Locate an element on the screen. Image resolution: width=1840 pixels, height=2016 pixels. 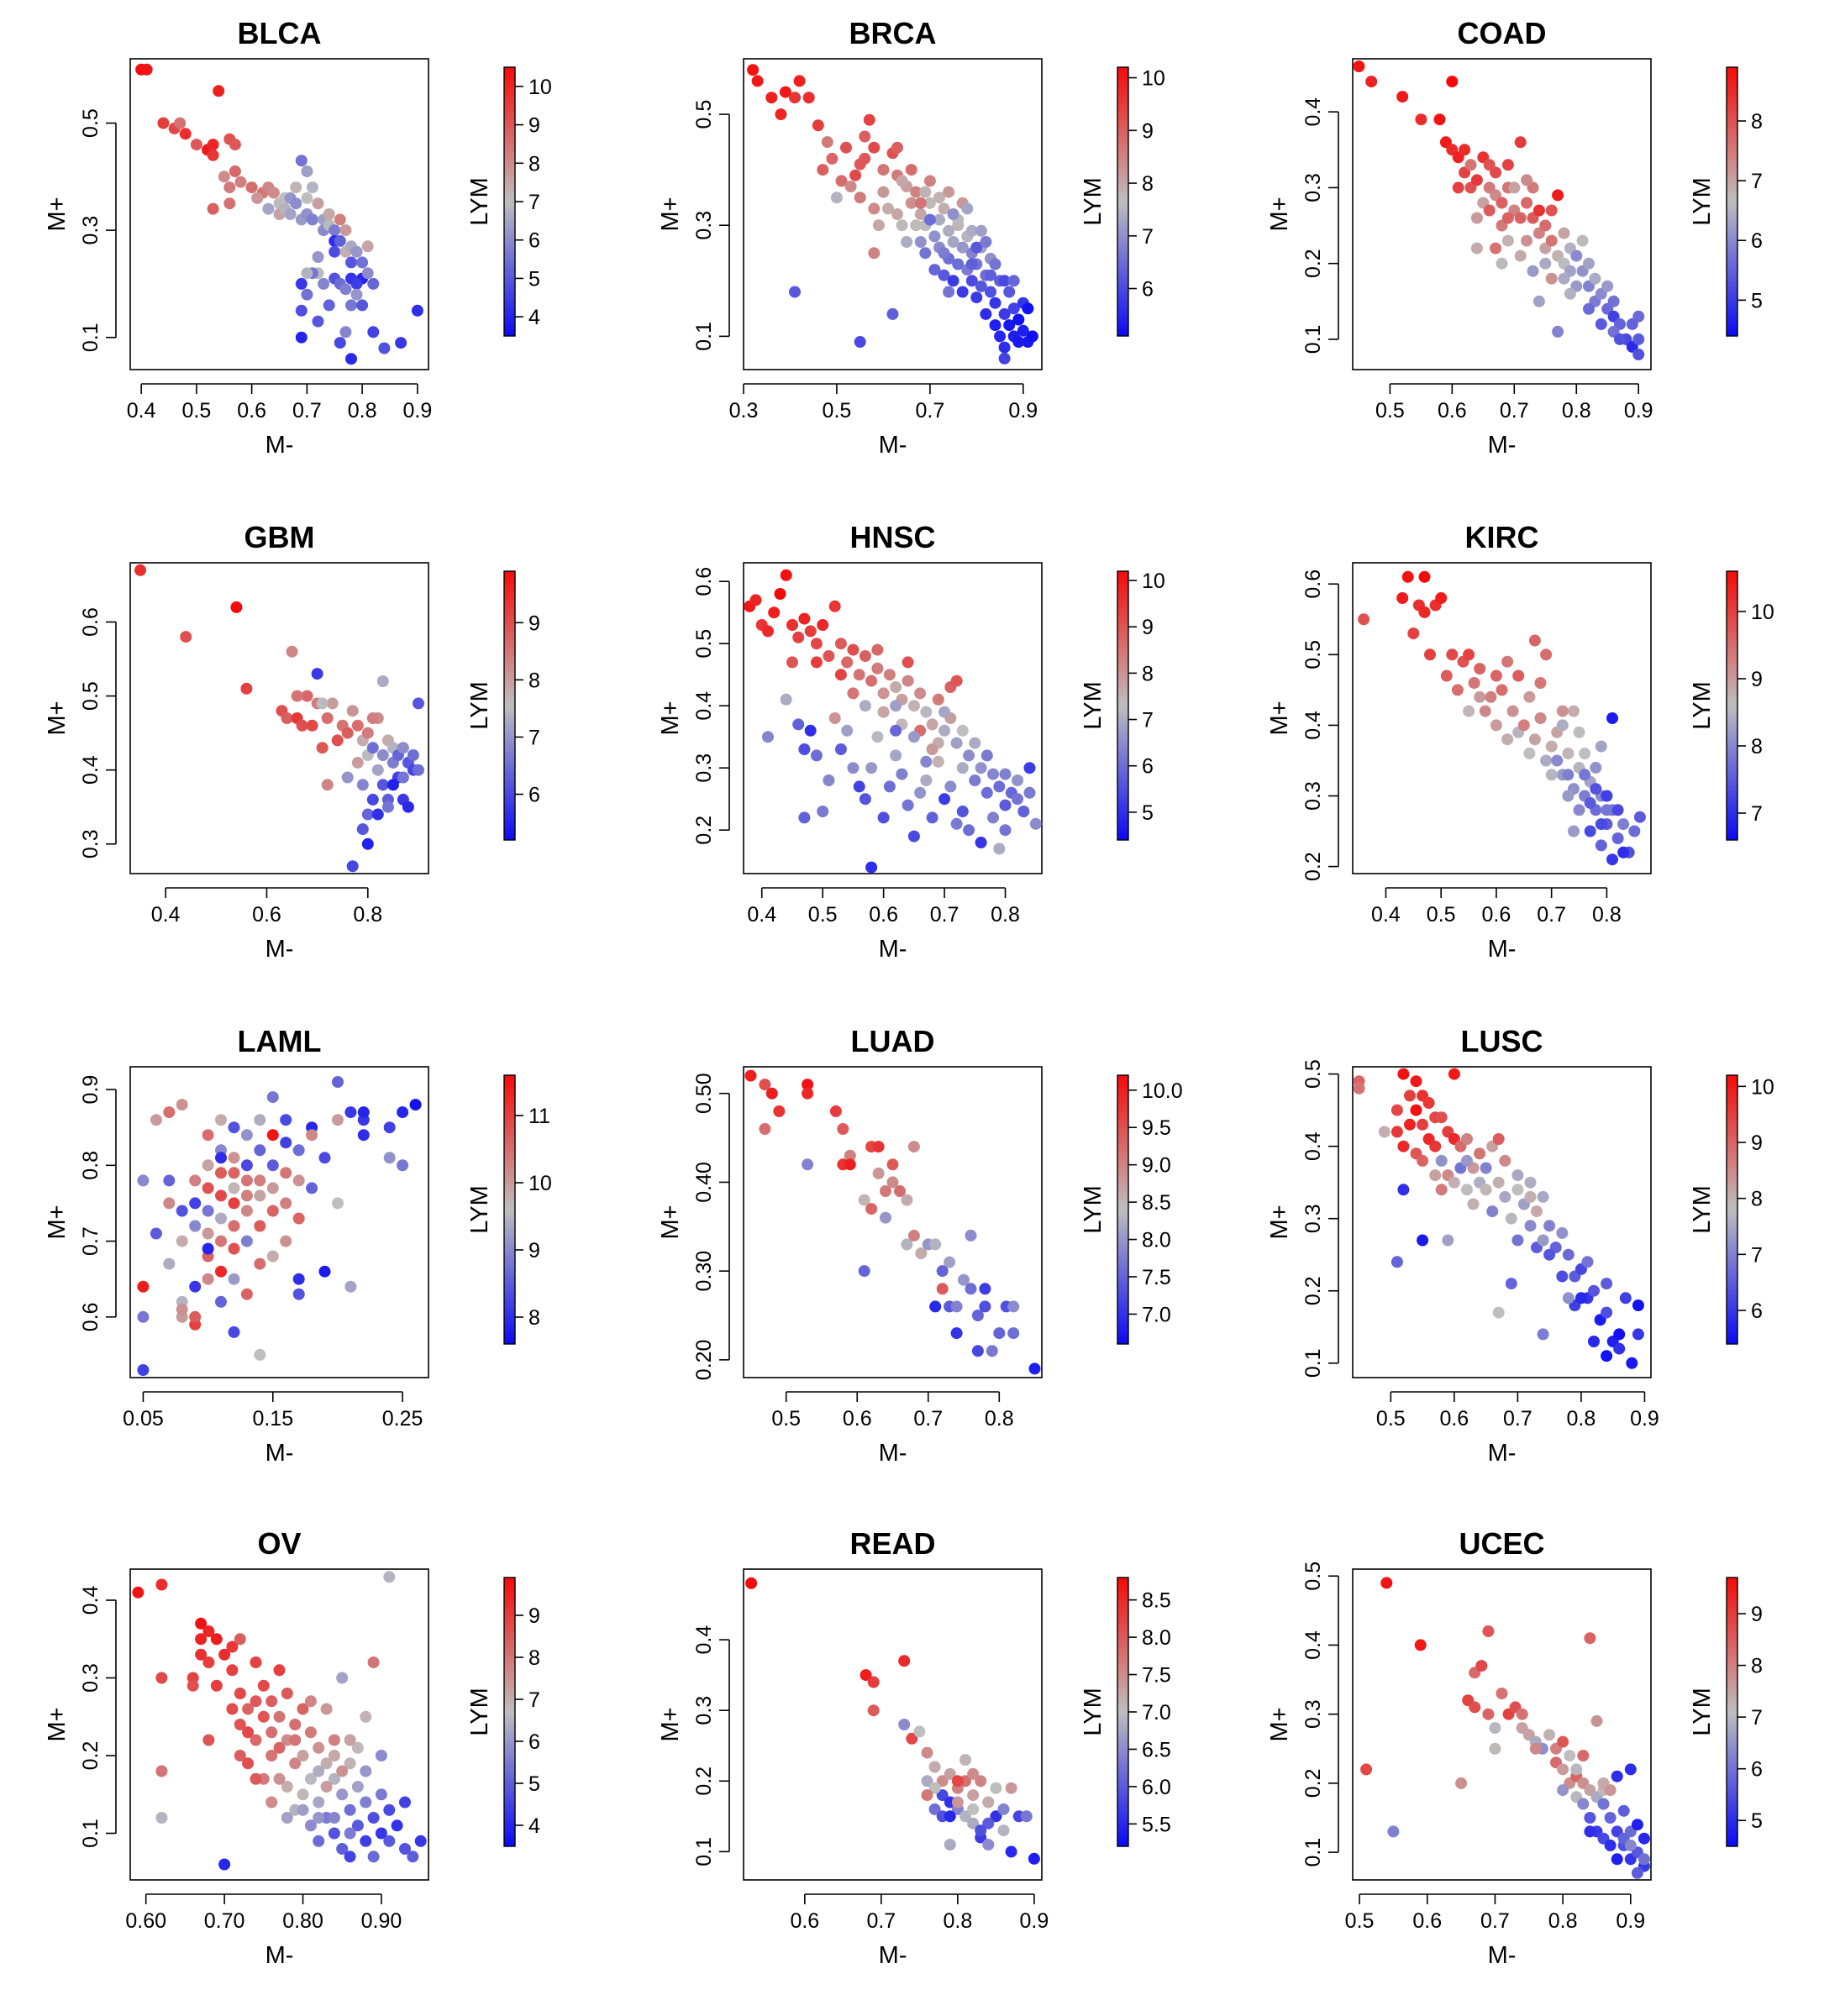
y-tick-label: 0.5 is located at coordinates (704, 644).